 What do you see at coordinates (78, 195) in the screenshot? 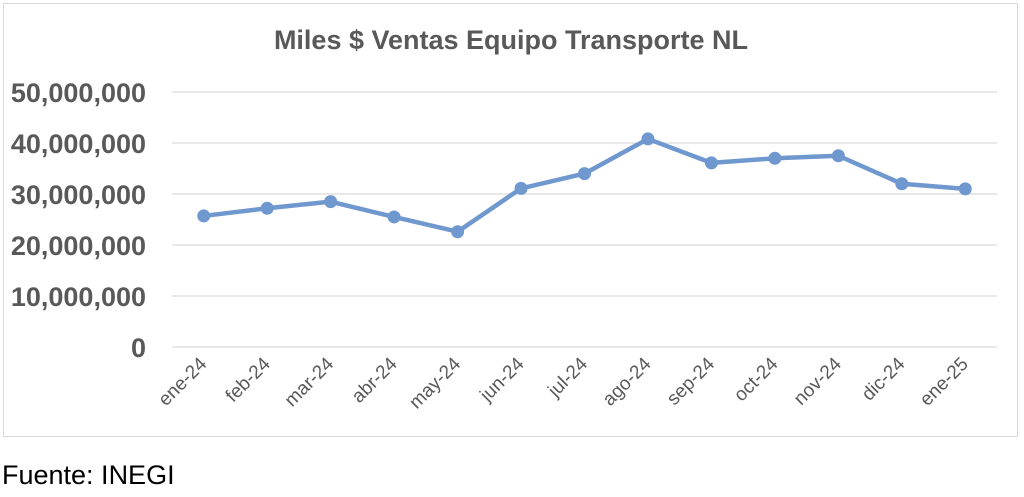
I see `y-tick-label: 30,000,000` at bounding box center [78, 195].